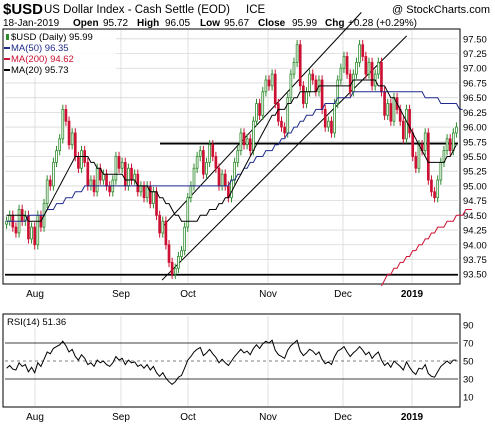  Describe the element at coordinates (475, 54) in the screenshot. I see `price-tick-label: 97.25` at that location.